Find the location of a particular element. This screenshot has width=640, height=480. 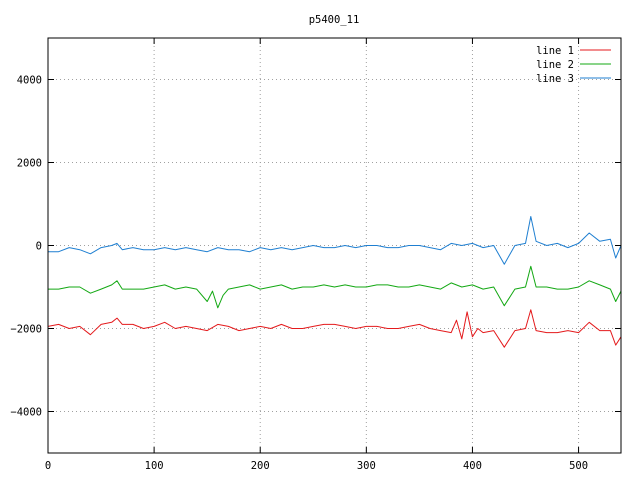

y-tick-label: −2000 is located at coordinates (26, 330).